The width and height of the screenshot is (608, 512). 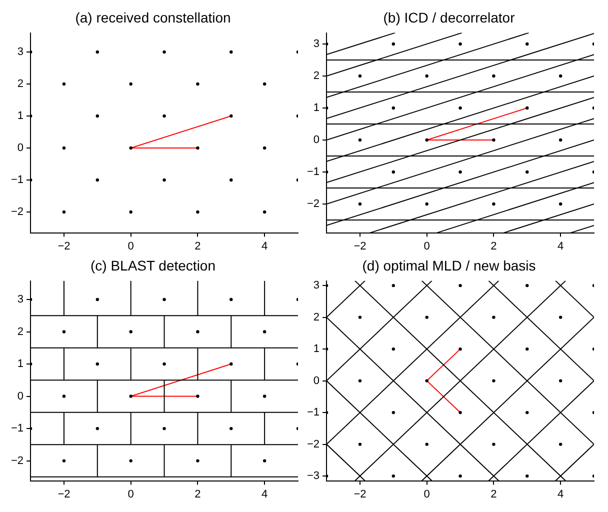 What do you see at coordinates (449, 265) in the screenshot?
I see `chart-title: (d) optimal MLD / new basis` at bounding box center [449, 265].